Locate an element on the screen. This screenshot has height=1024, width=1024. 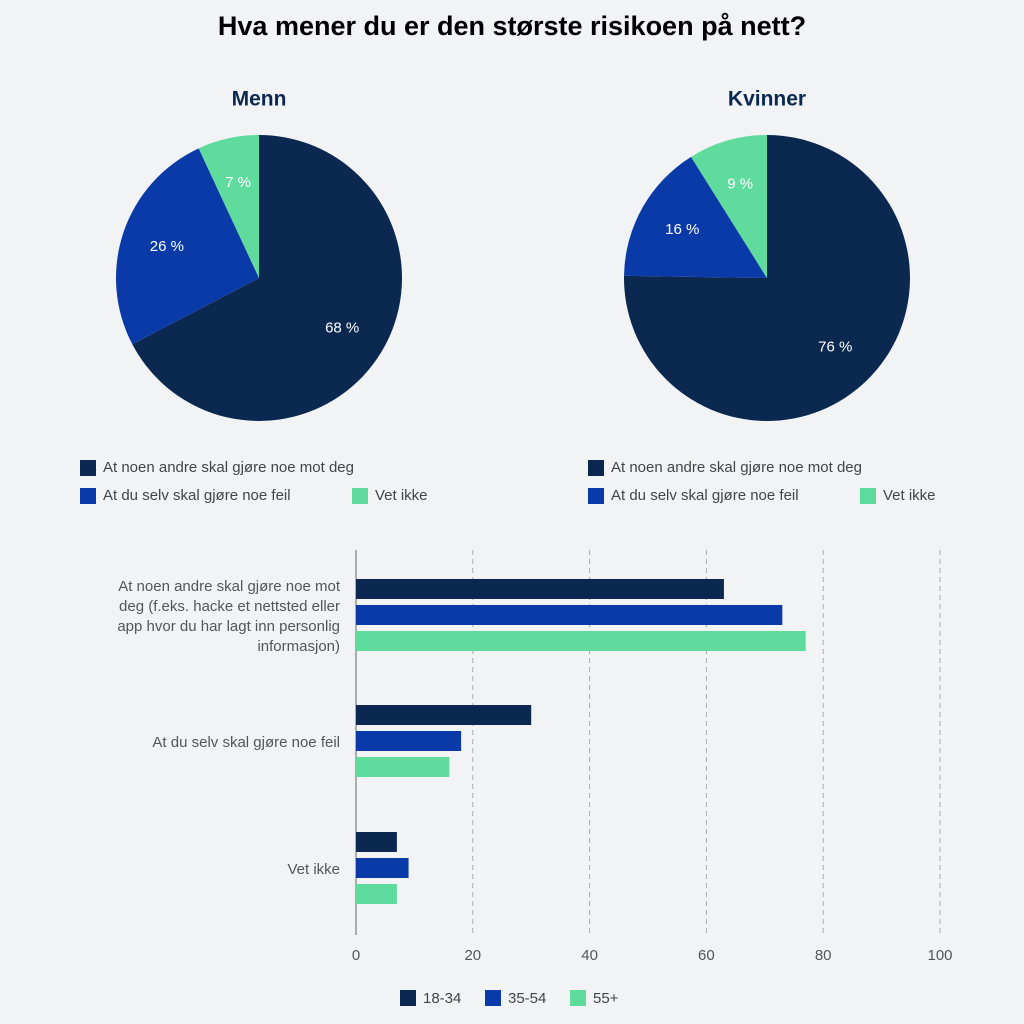
pie-title: Menn is located at coordinates (259, 99).